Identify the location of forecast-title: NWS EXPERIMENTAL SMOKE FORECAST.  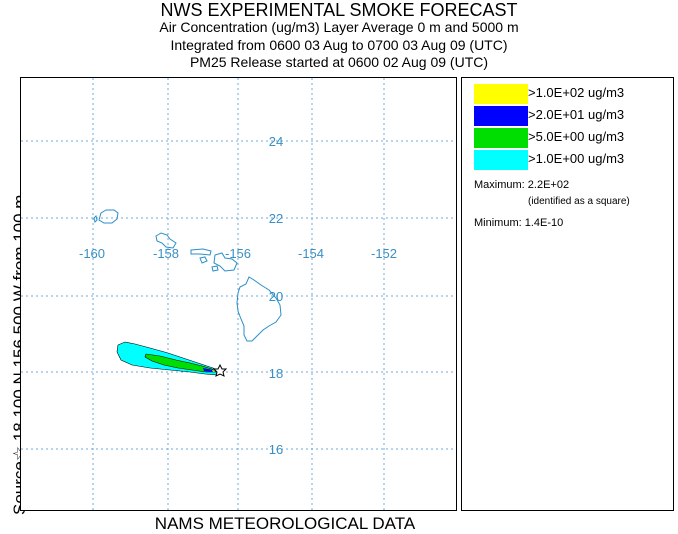
(339, 10).